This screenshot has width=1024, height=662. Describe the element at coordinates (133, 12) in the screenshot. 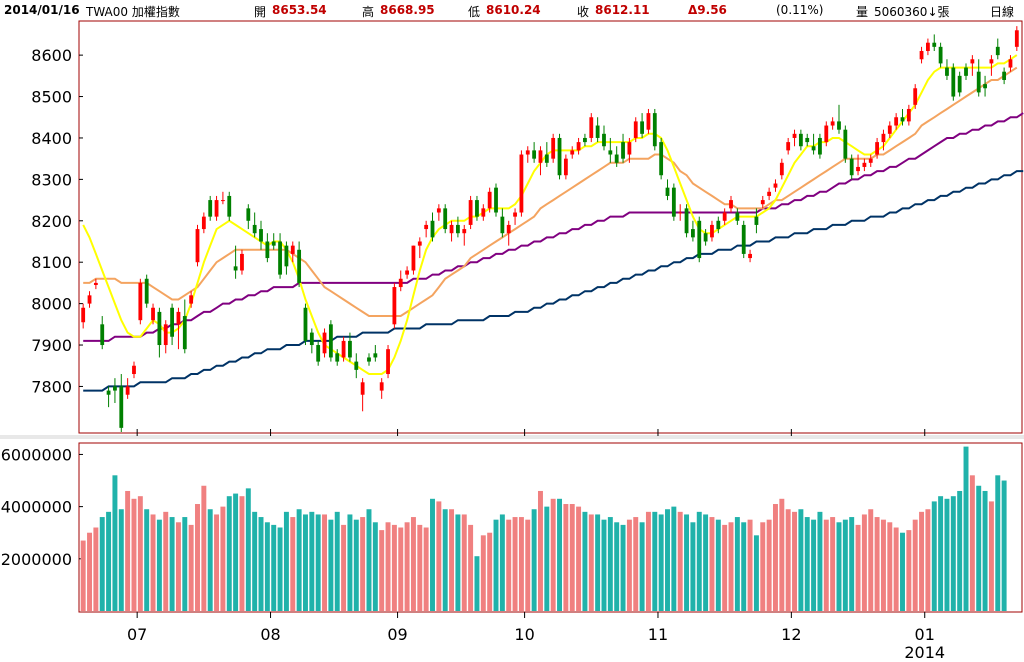

I see `quote-symbol: TWA00 加權指數` at that location.